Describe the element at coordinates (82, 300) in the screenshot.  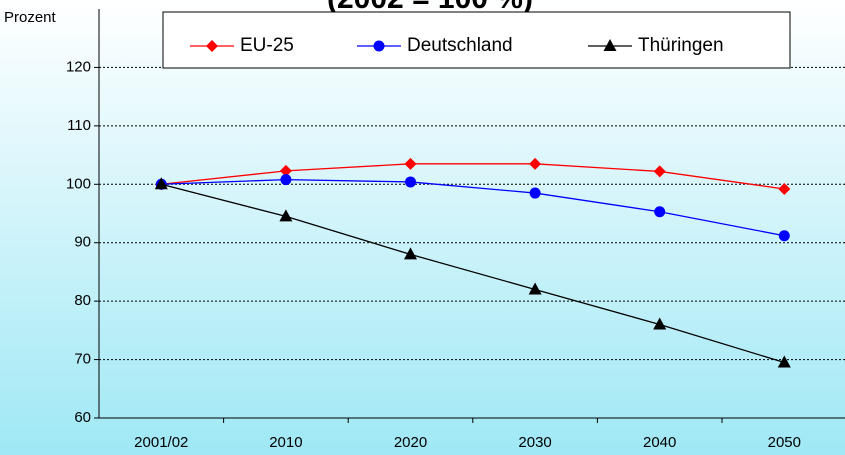
I see `y-tick-label: 80` at that location.